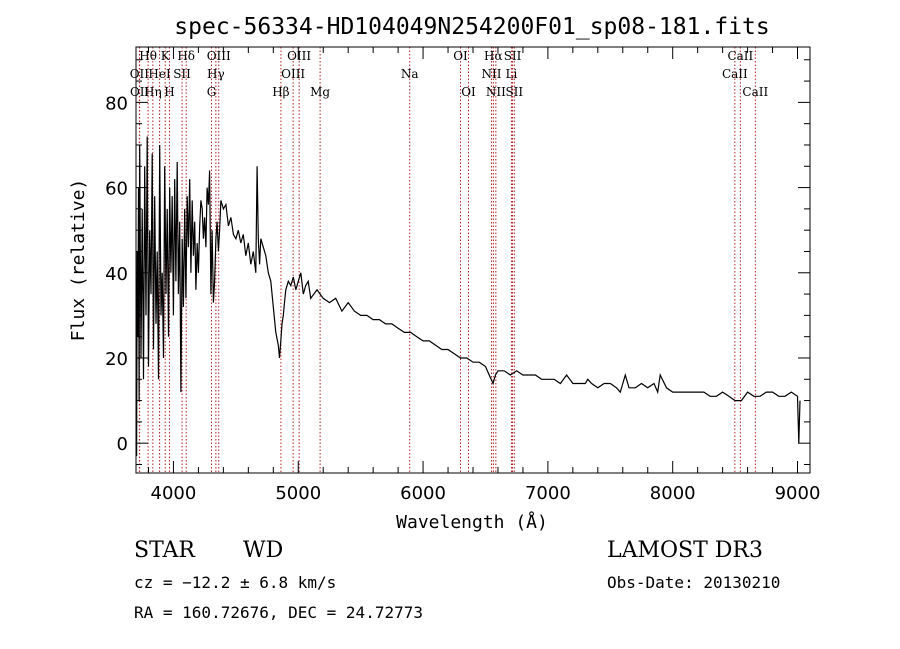 The width and height of the screenshot is (900, 649). I want to click on x-tick-label: 4000, so click(174, 493).